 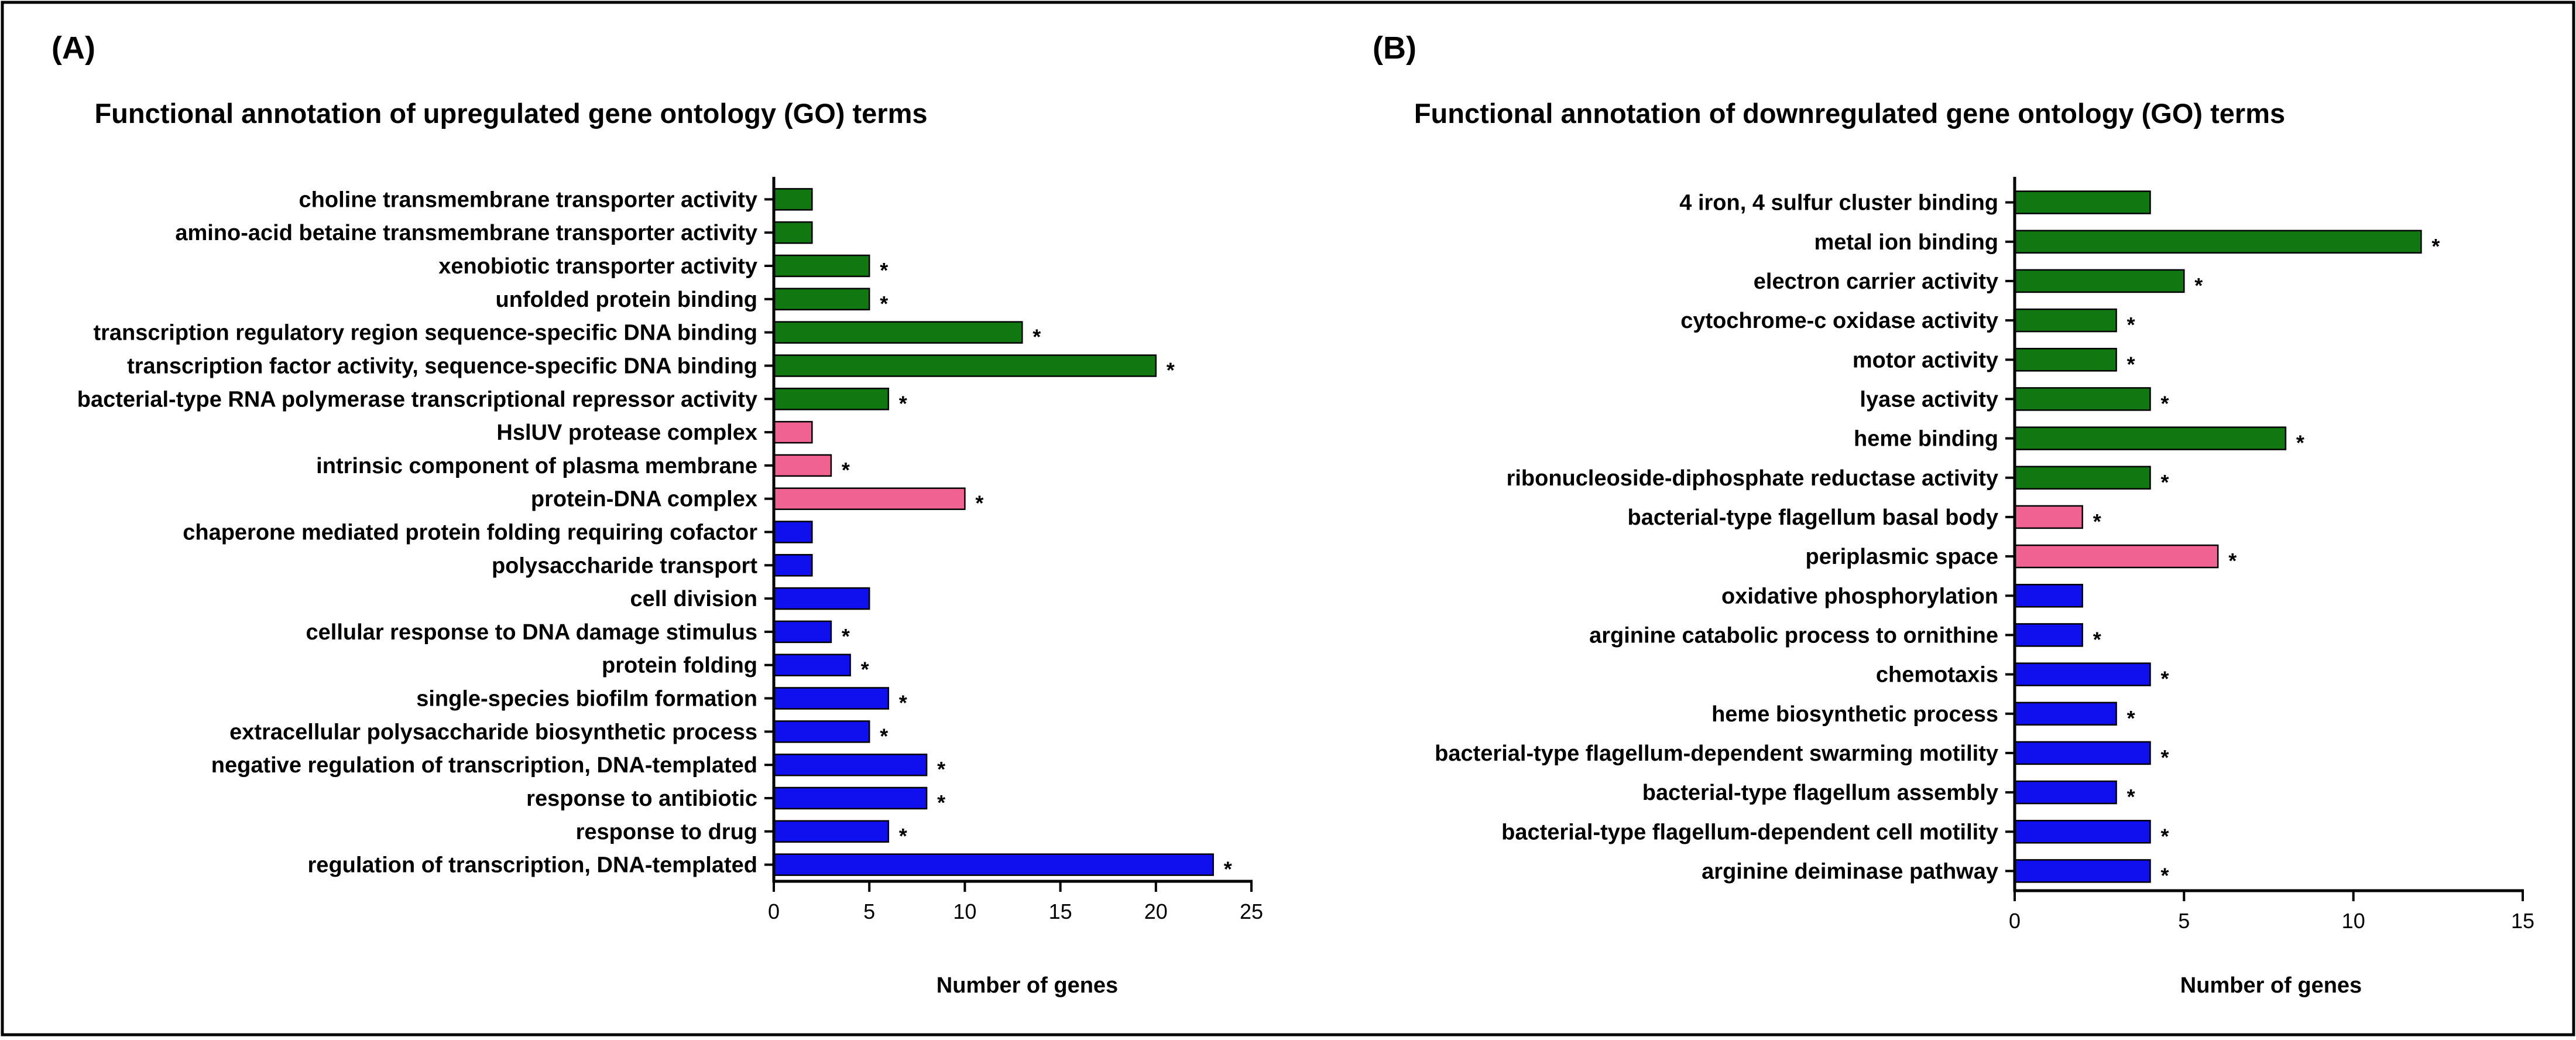 What do you see at coordinates (536, 466) in the screenshot?
I see `panel-a-category-label: intrinsic component of plasma membrane` at bounding box center [536, 466].